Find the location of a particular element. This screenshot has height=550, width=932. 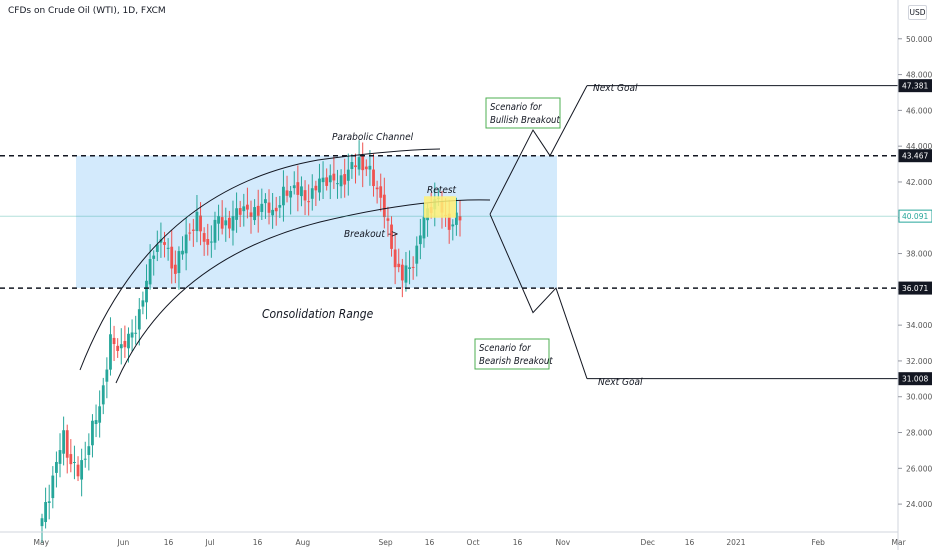

price-label: 40.091 is located at coordinates (915, 216).